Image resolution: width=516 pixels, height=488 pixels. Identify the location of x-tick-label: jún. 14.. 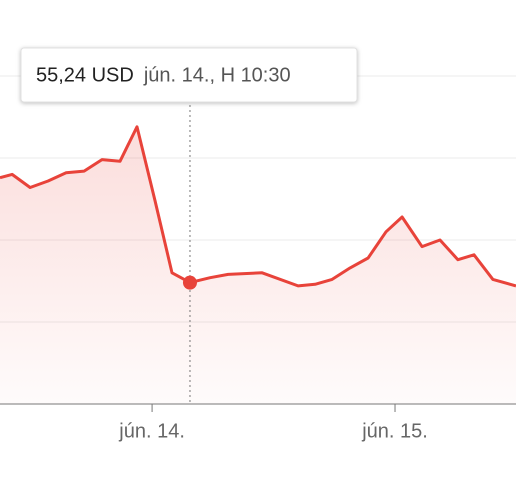
(151, 431).